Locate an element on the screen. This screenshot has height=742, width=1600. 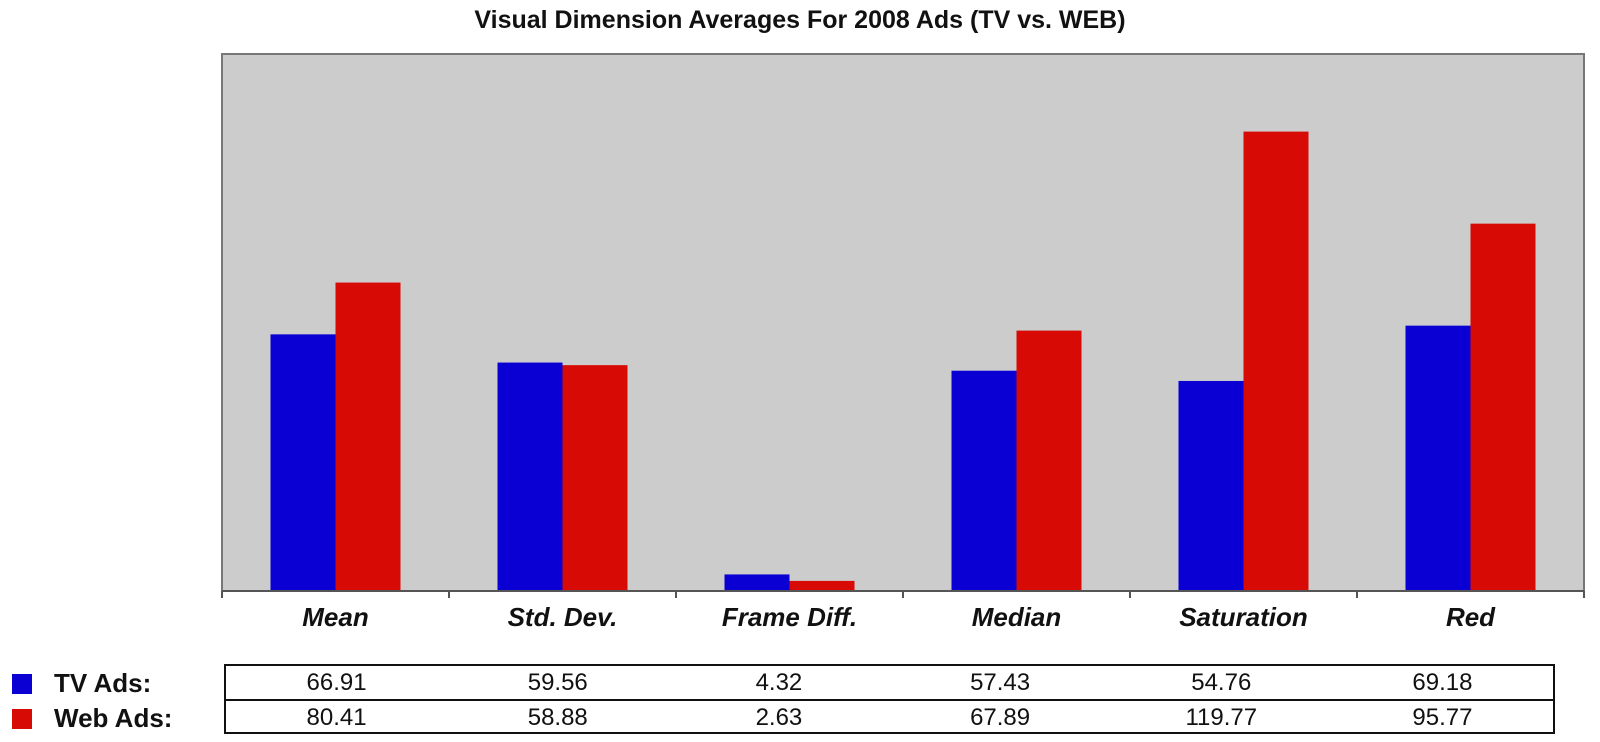
table-cell: 67.89 is located at coordinates (1000, 717).